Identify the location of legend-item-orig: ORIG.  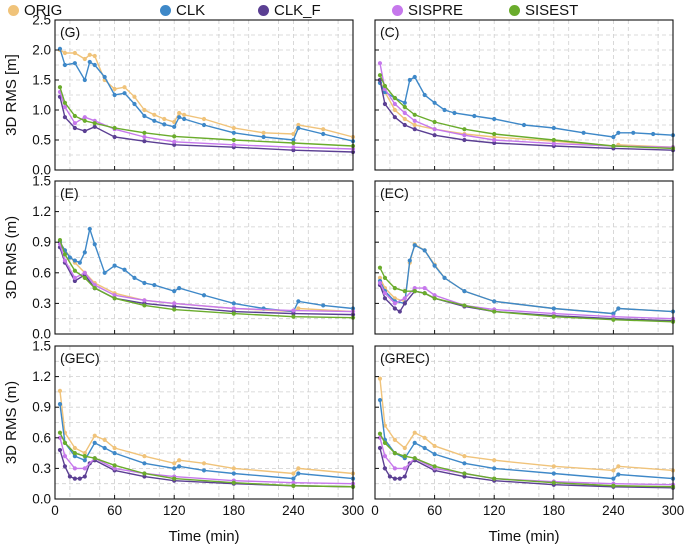
(35, 10).